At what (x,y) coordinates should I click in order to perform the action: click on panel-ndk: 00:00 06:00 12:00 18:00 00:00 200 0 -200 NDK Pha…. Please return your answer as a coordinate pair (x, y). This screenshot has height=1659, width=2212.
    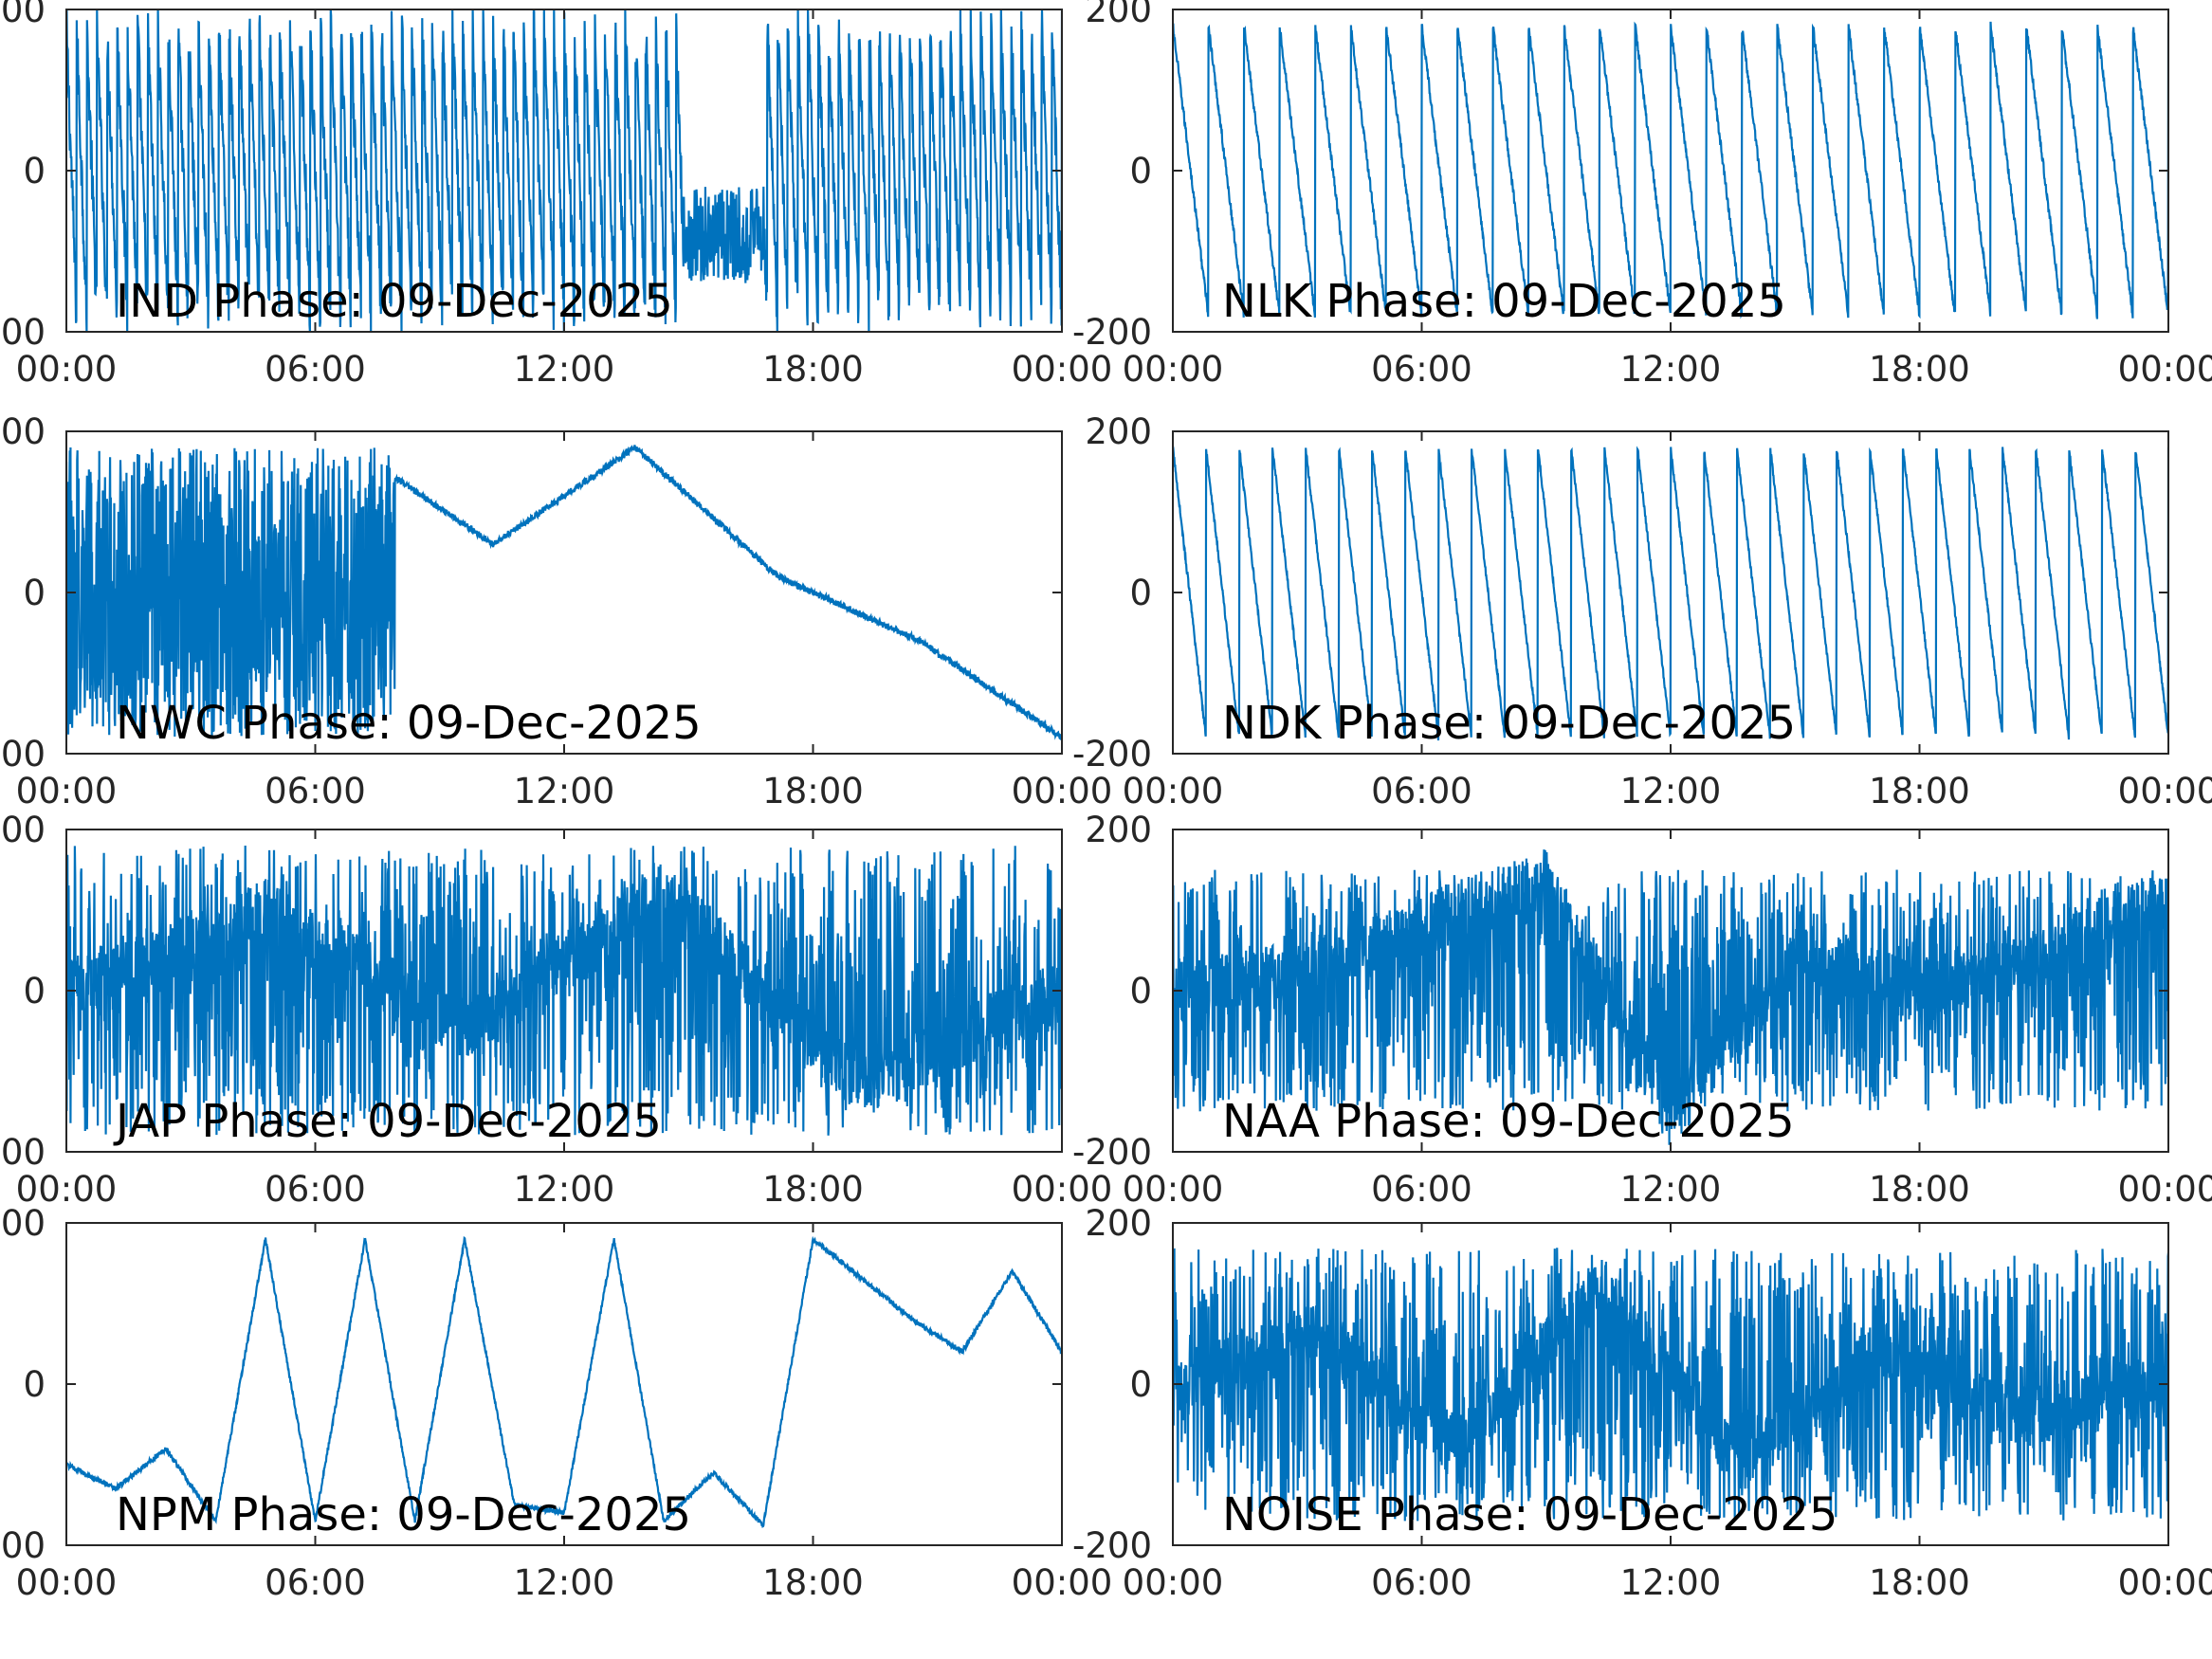
    Looking at the image, I should click on (1642, 611).